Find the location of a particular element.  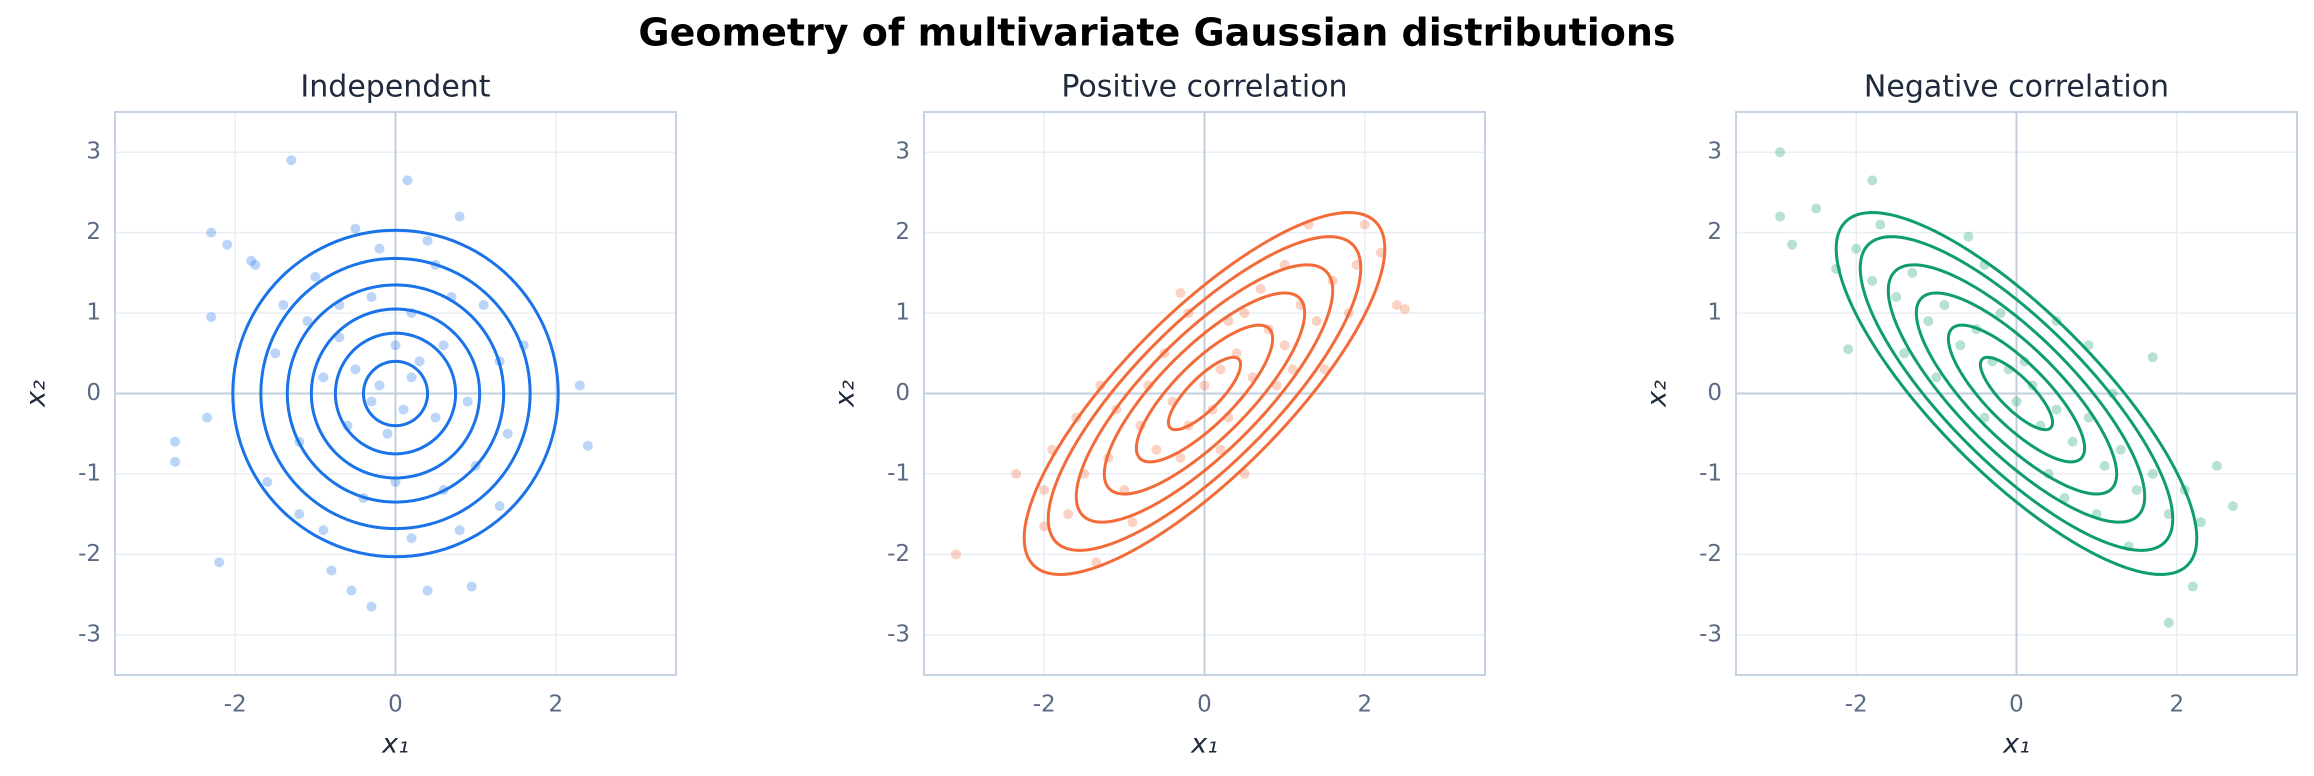

x-axis-label: x₁ is located at coordinates (1204, 744).